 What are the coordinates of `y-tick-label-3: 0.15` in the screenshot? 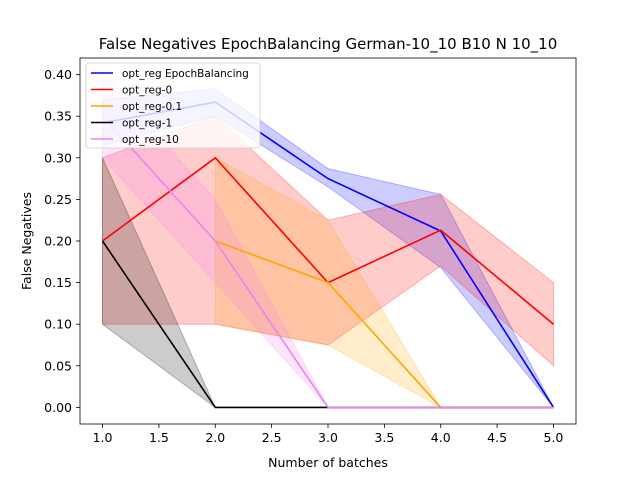 It's located at (58, 282).